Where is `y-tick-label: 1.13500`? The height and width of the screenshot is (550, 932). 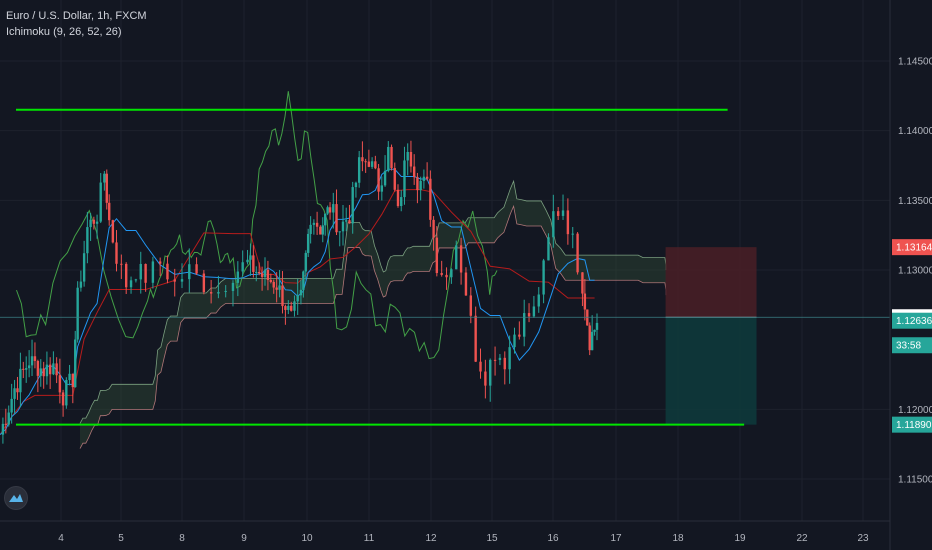 y-tick-label: 1.13500 is located at coordinates (915, 201).